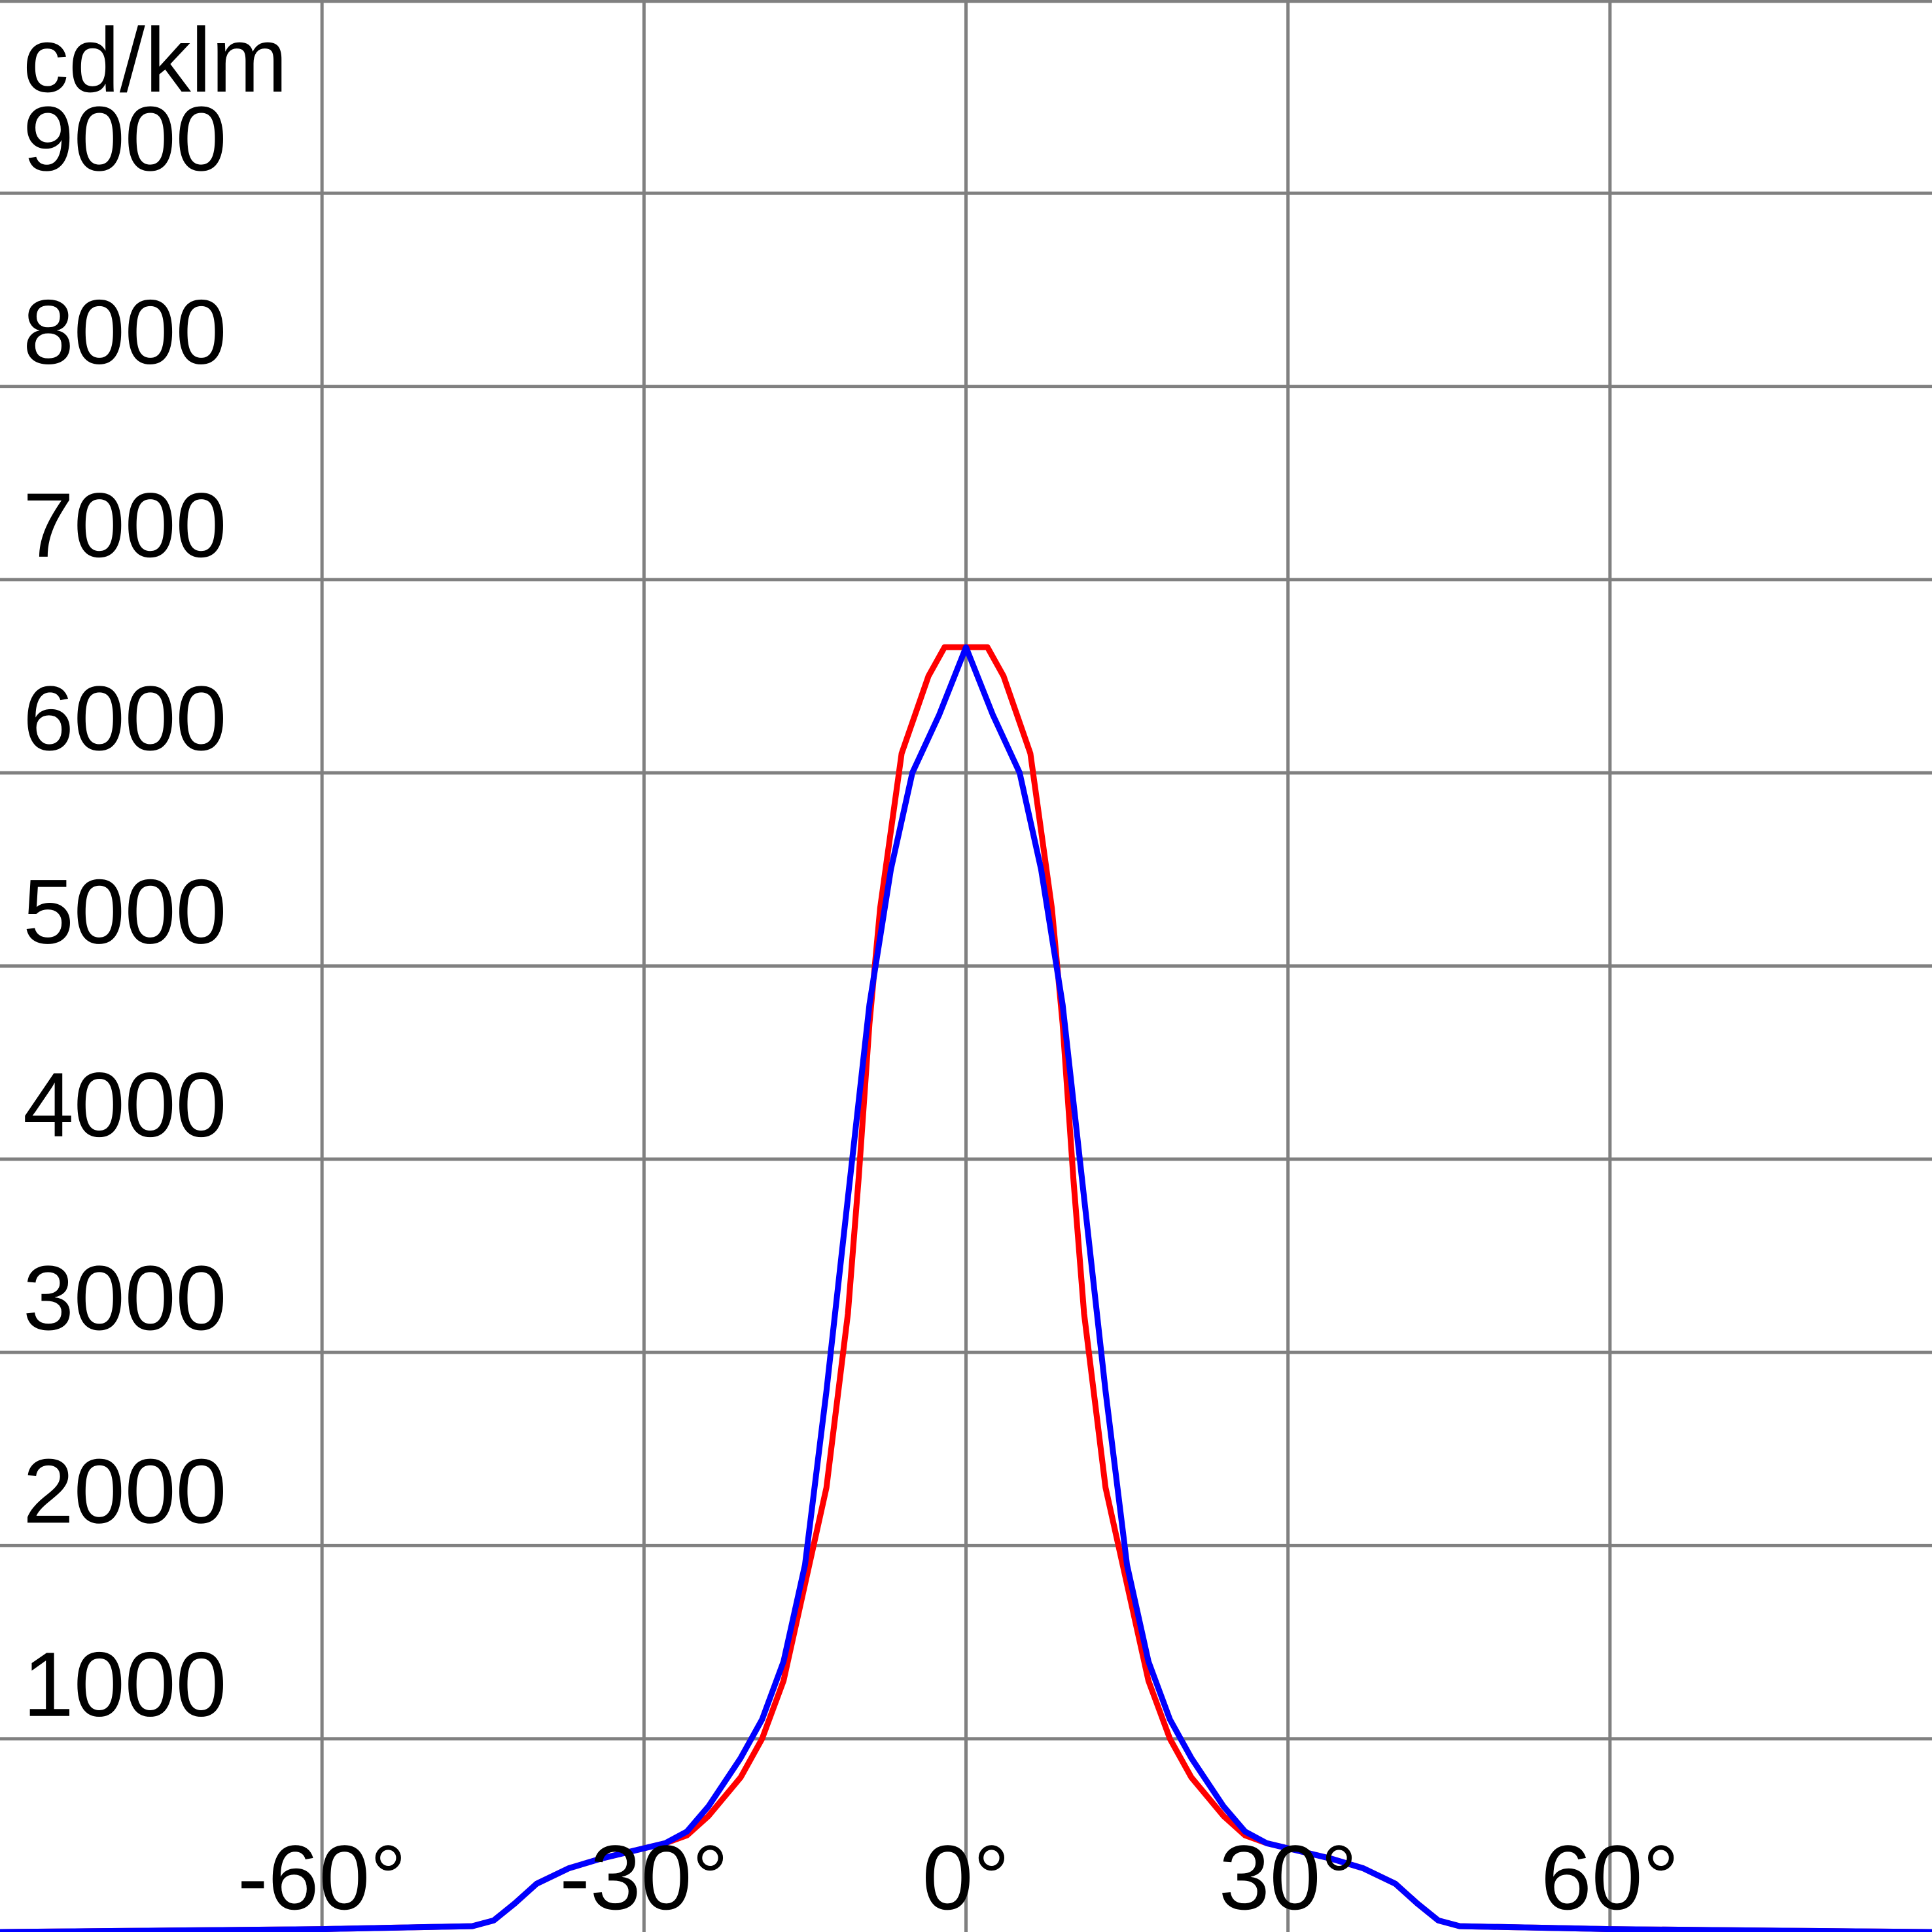 This screenshot has height=1932, width=1932. I want to click on x-tick-label: -30°, so click(643, 1877).